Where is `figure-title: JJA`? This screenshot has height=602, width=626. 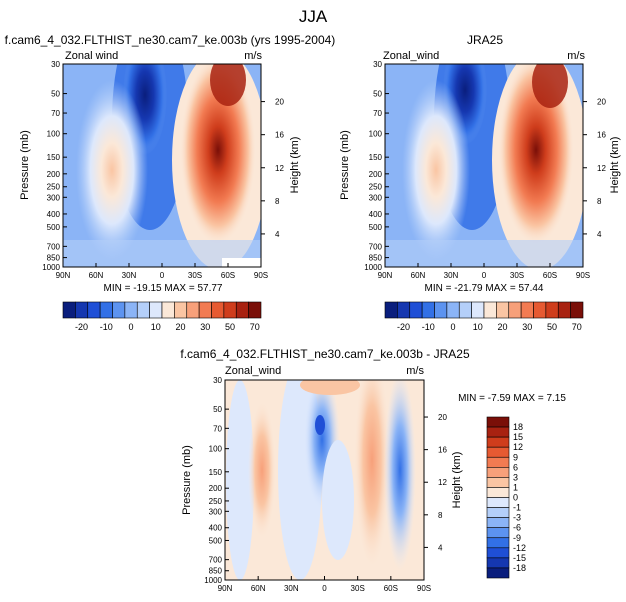 figure-title: JJA is located at coordinates (313, 16).